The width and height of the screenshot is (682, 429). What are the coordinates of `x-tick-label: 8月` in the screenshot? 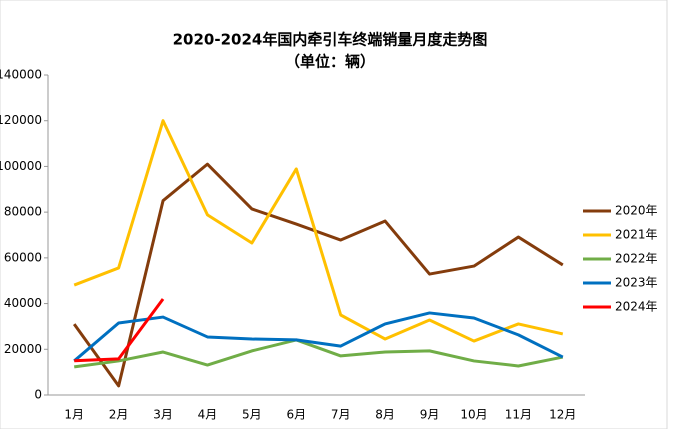 It's located at (385, 415).